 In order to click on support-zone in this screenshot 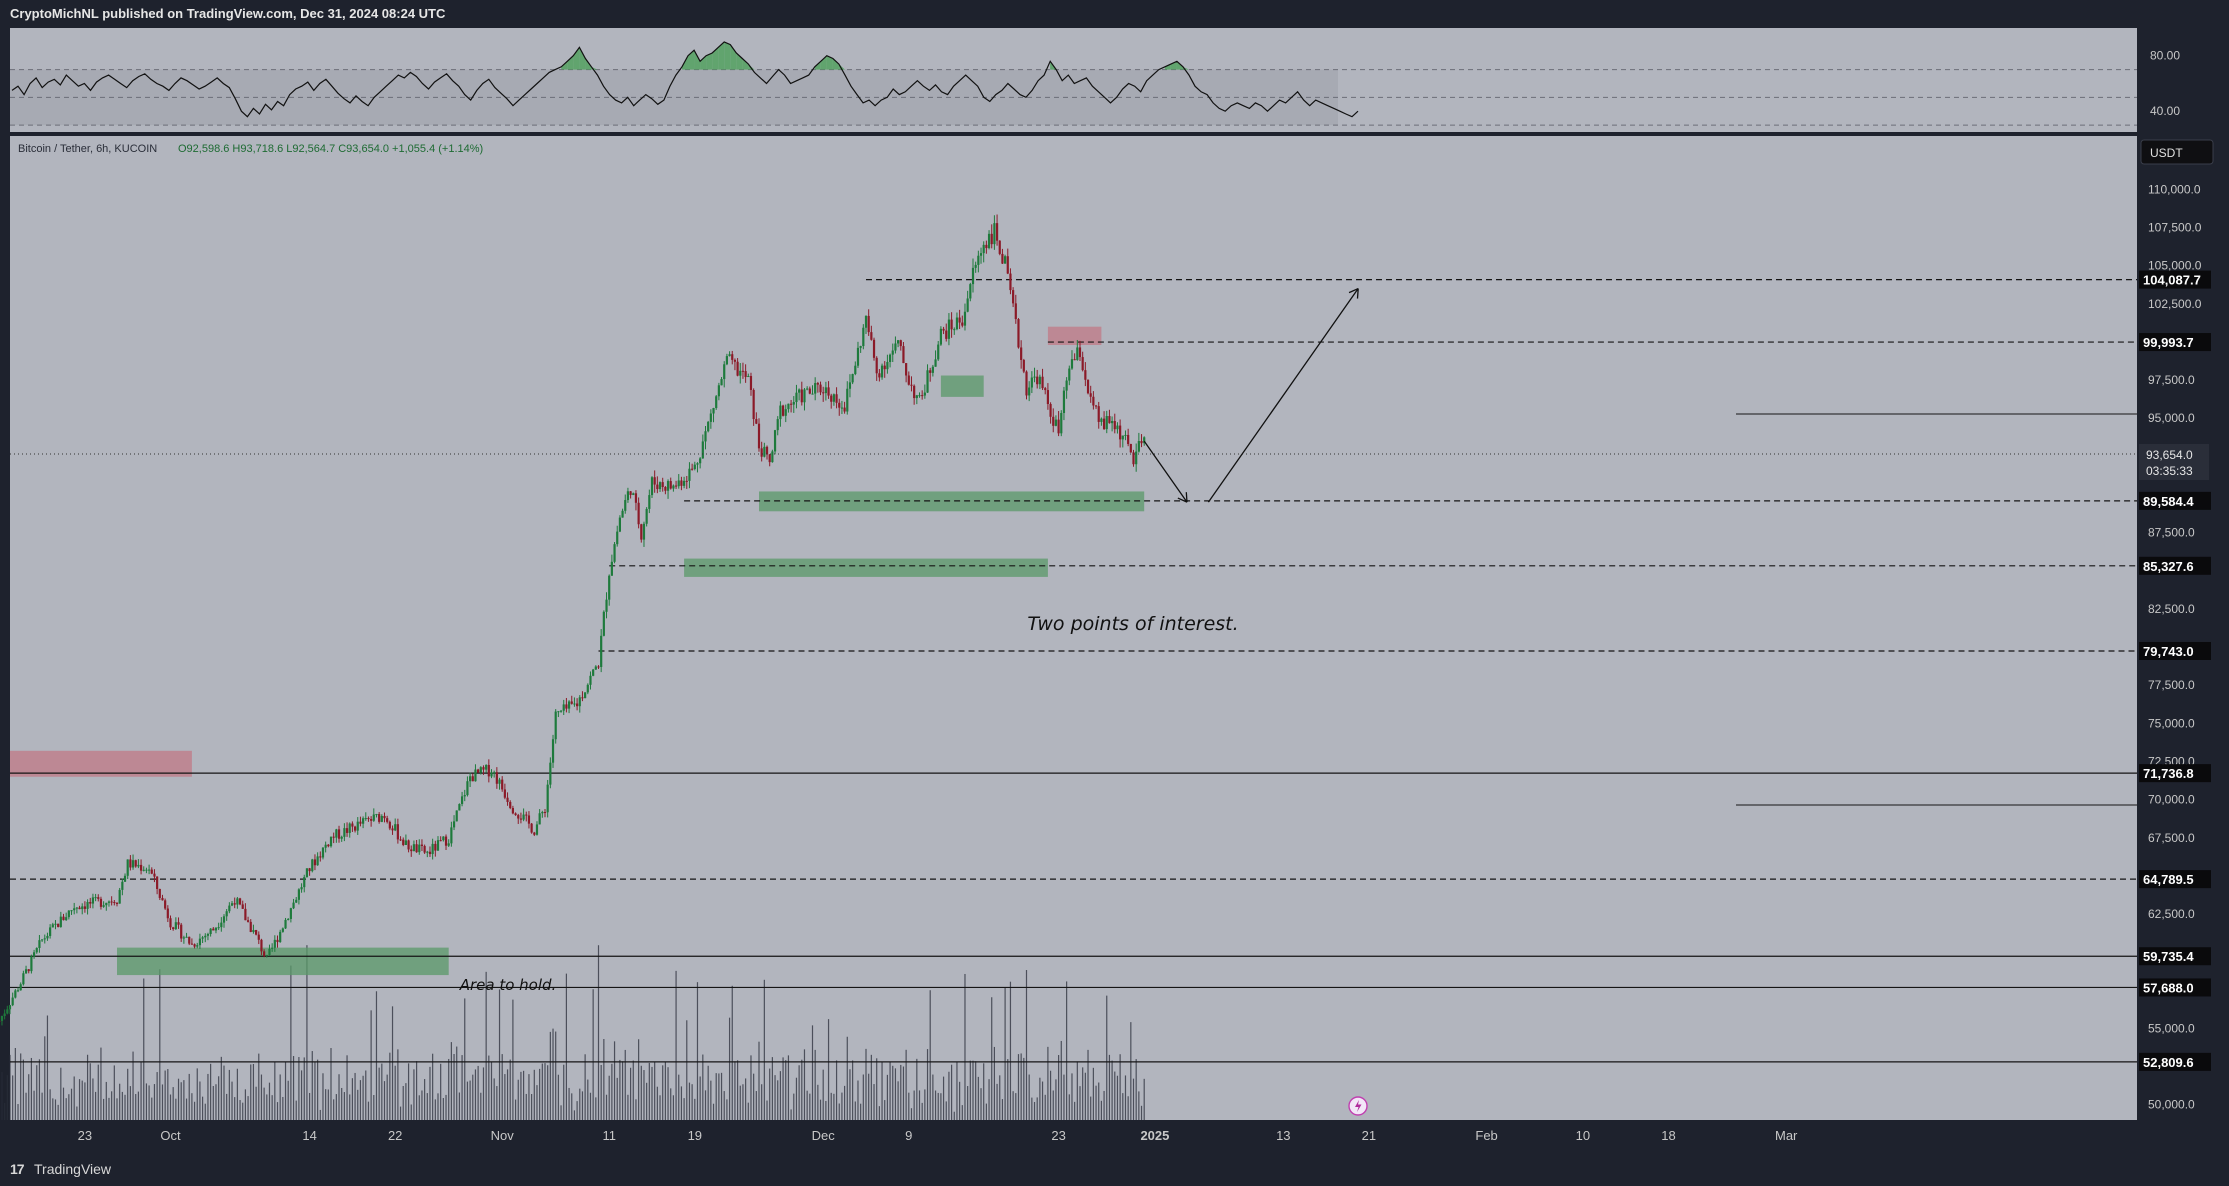, I will do `click(952, 501)`.